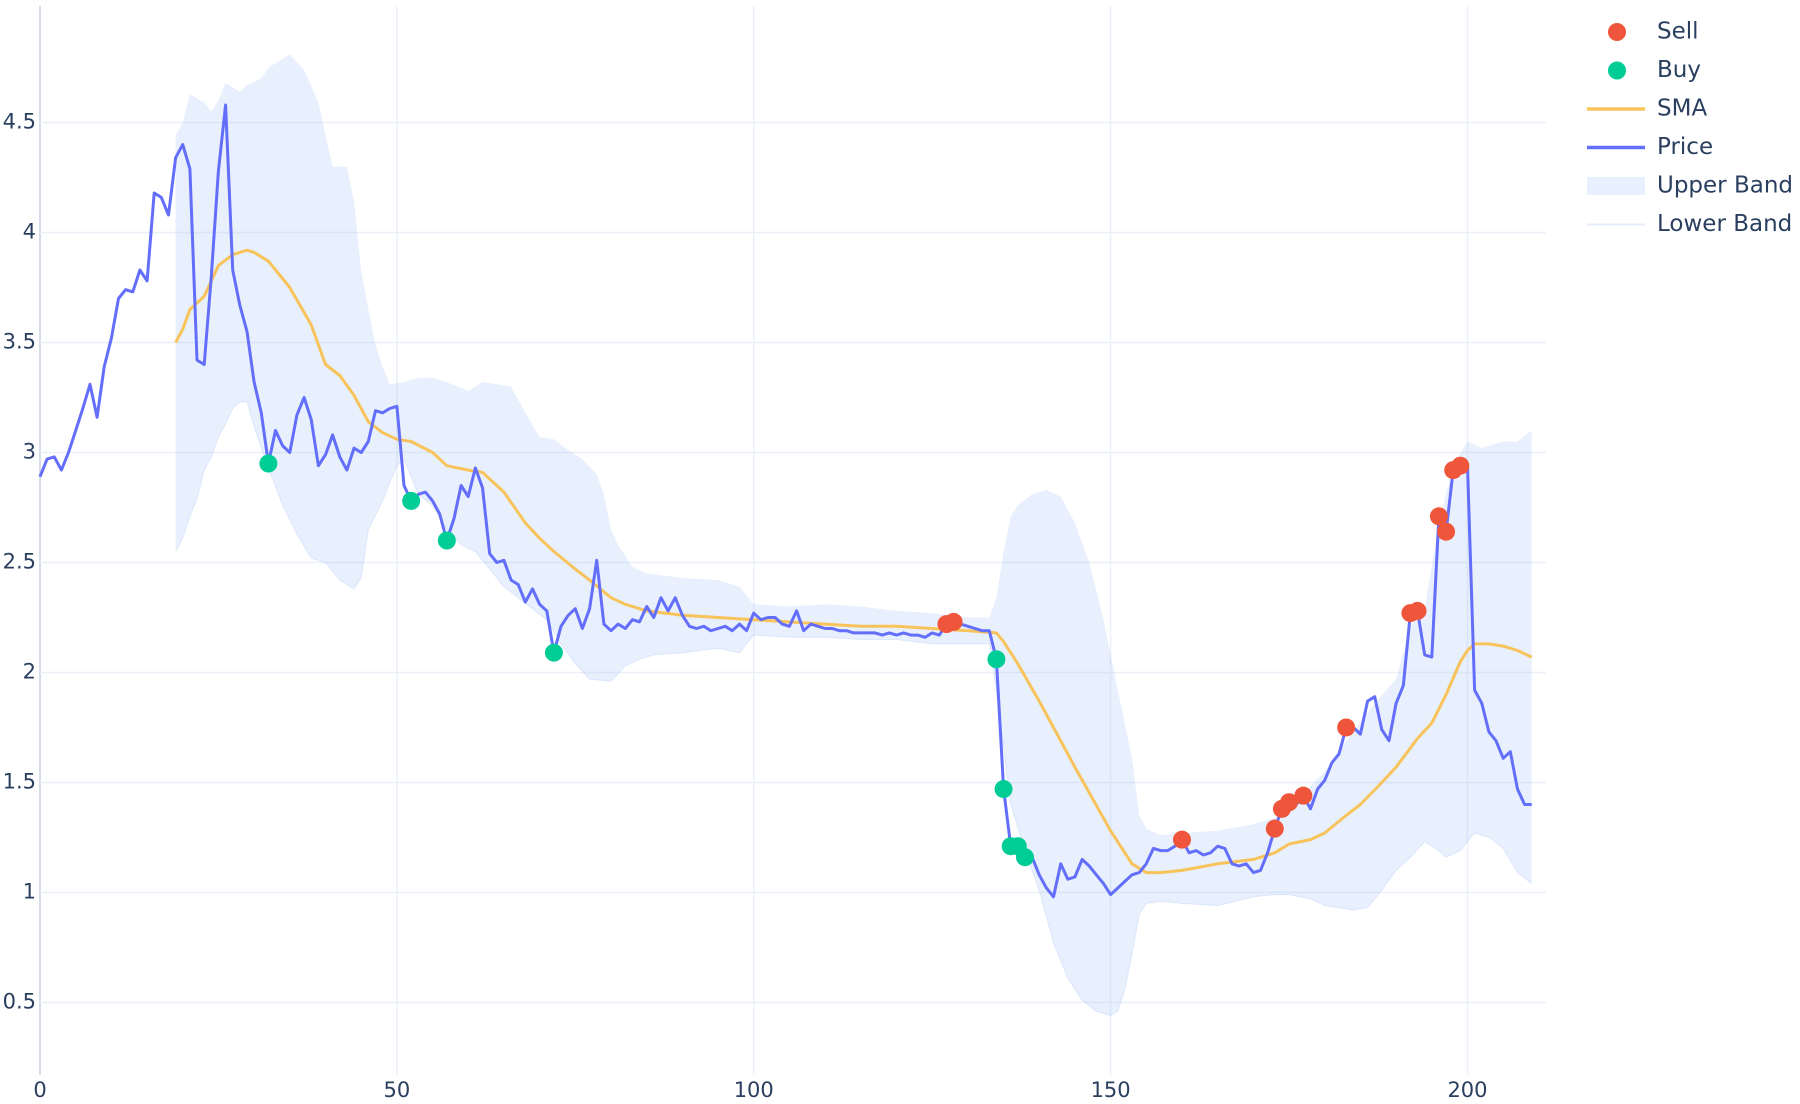 The image size is (1800, 1104). I want to click on legend-label: Lower Band, so click(1724, 224).